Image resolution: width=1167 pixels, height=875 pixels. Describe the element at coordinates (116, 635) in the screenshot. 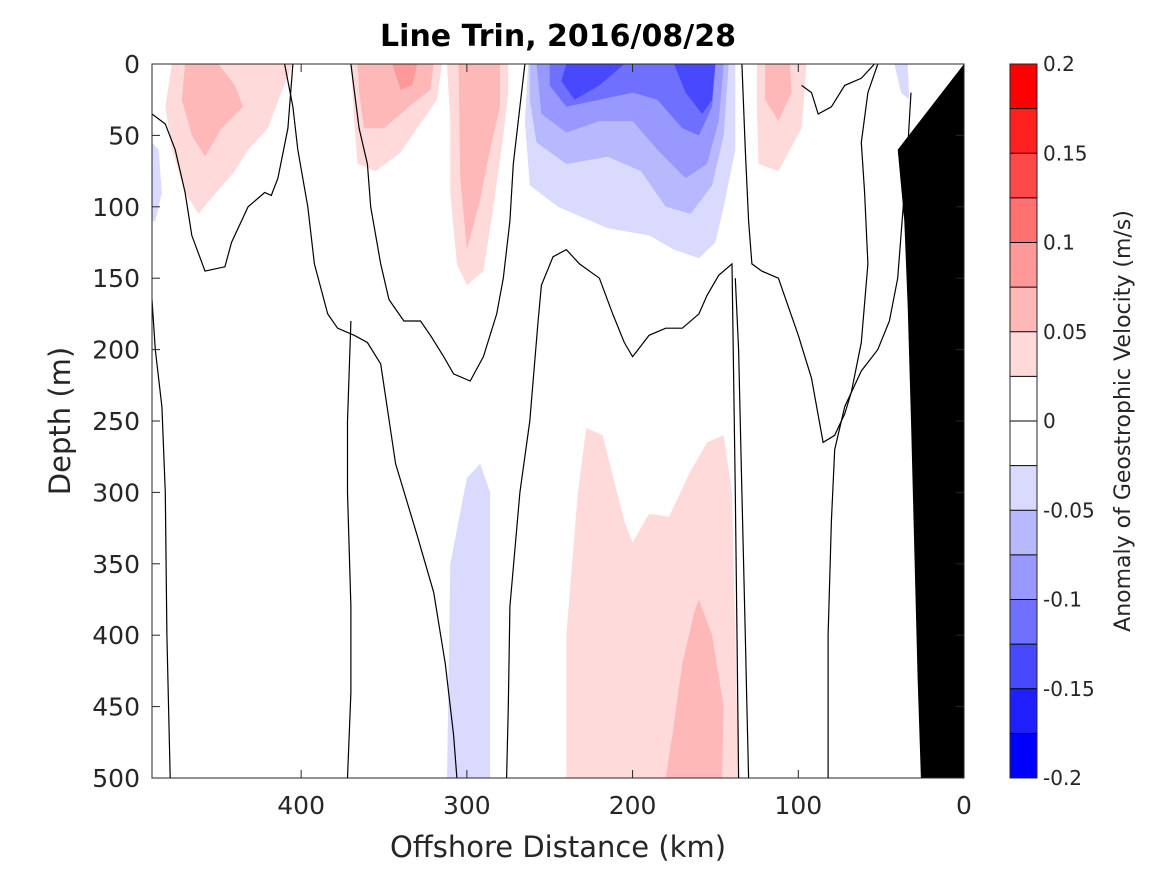

I see `y-tick-label-8: 400` at that location.